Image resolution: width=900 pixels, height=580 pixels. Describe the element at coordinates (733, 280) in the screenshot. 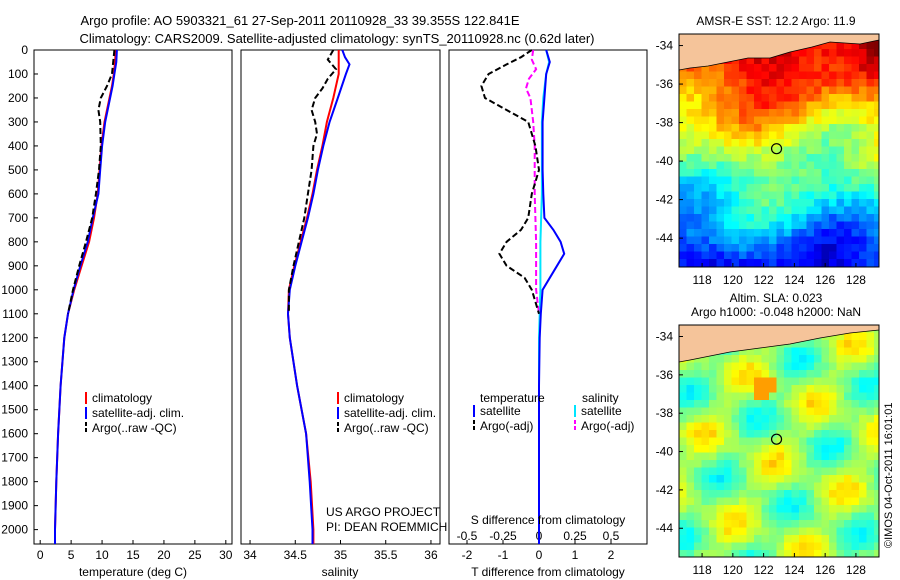

I see `sst-lon-tick-label: 120` at that location.